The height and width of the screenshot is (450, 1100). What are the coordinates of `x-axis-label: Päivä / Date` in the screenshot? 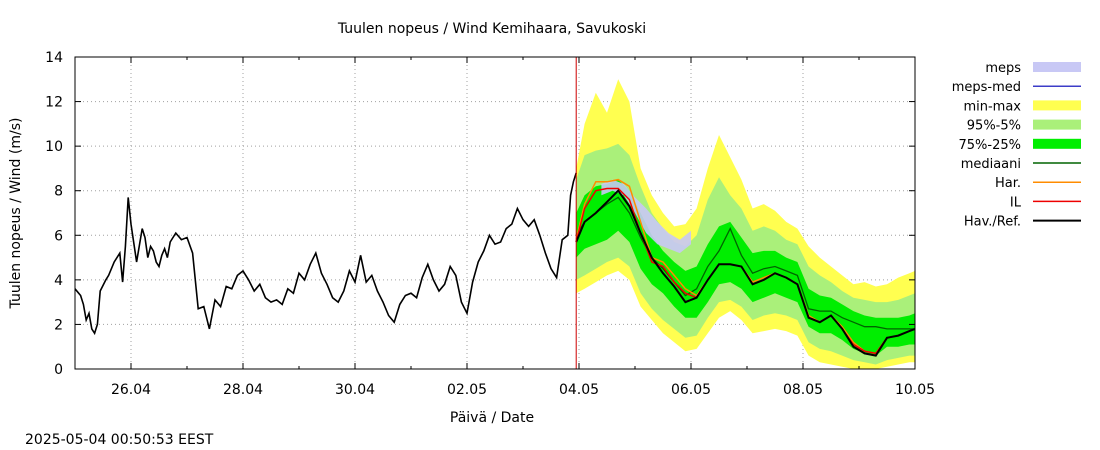 It's located at (492, 418).